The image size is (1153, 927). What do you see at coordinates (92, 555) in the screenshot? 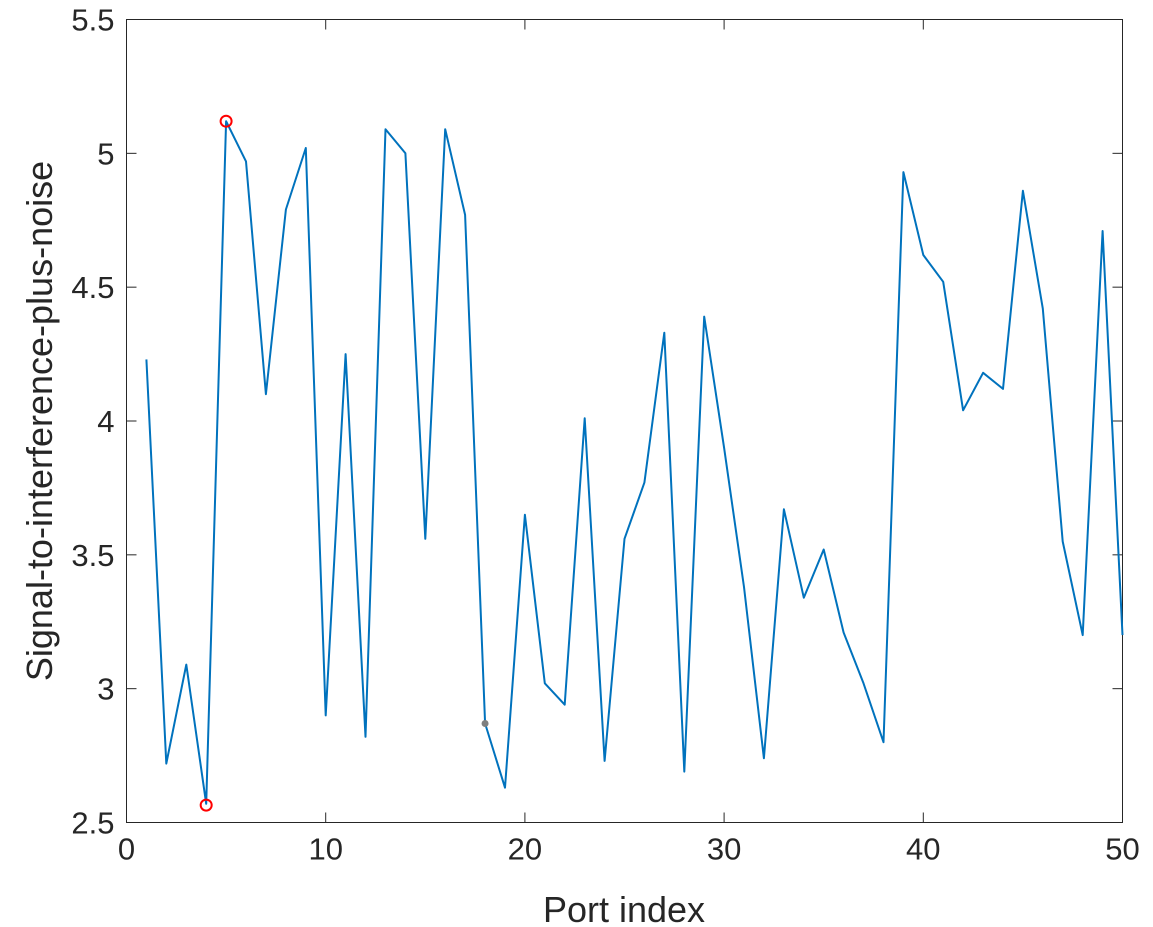
I see `y-tick-label: 3.5` at bounding box center [92, 555].